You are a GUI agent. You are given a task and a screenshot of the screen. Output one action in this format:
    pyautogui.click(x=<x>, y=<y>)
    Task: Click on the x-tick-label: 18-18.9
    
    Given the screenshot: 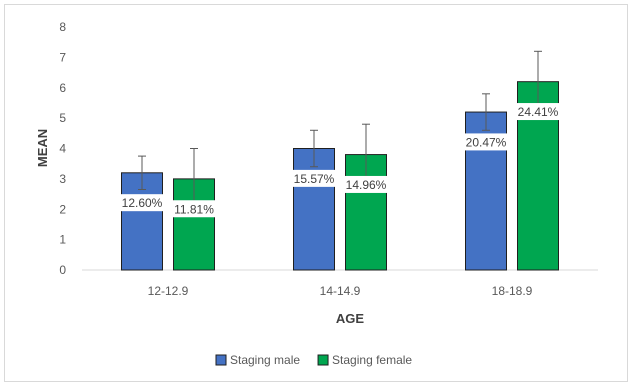 What is the action you would take?
    pyautogui.click(x=512, y=291)
    